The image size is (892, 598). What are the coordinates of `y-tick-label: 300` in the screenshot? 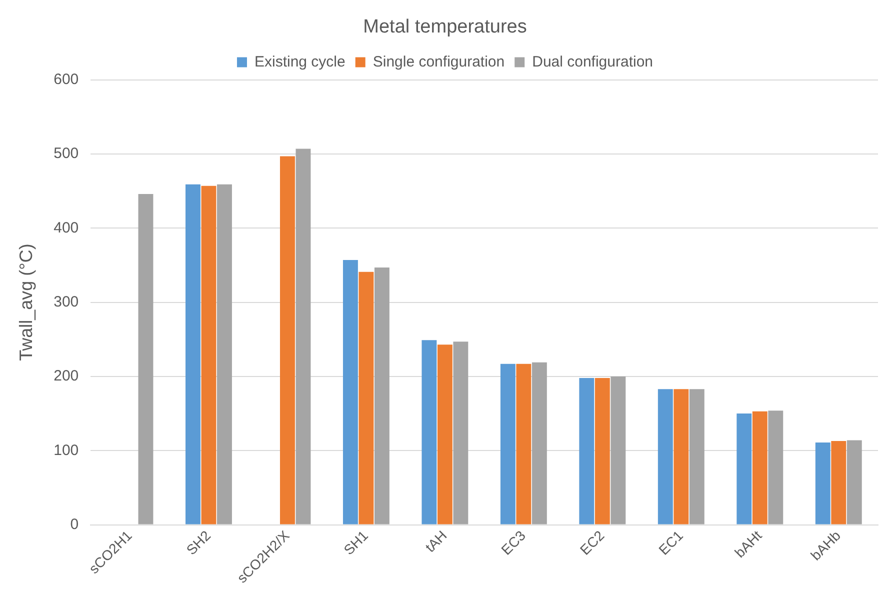 It's located at (66, 301).